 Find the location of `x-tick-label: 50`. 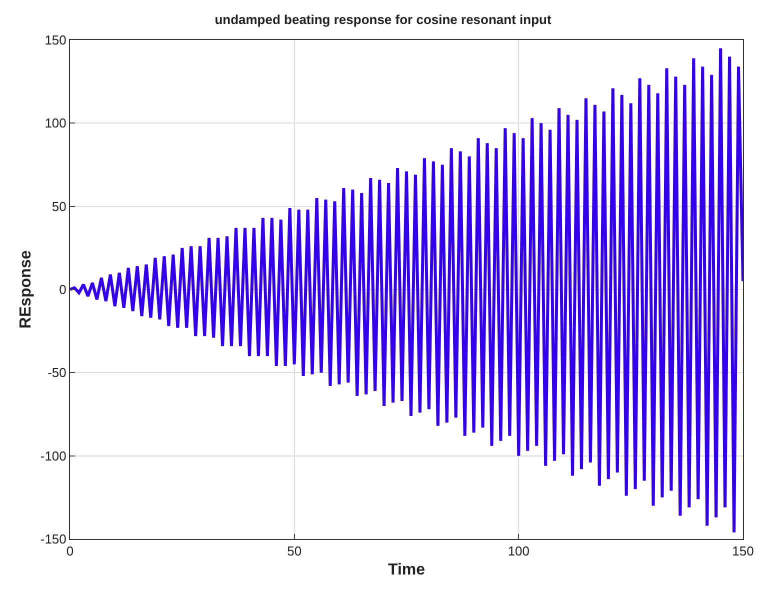

x-tick-label: 50 is located at coordinates (294, 551).